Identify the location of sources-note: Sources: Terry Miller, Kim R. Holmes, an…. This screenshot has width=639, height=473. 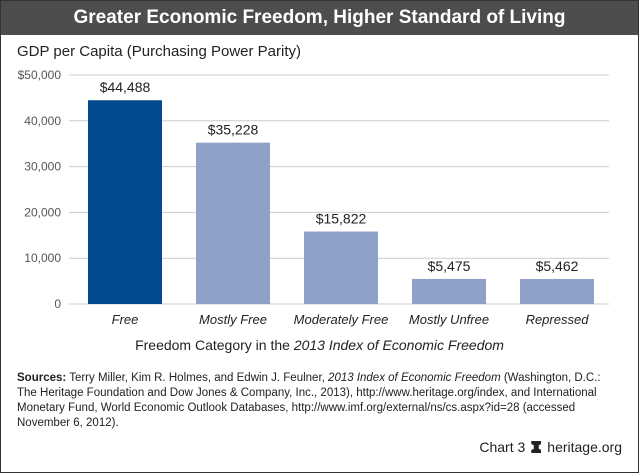
(317, 401).